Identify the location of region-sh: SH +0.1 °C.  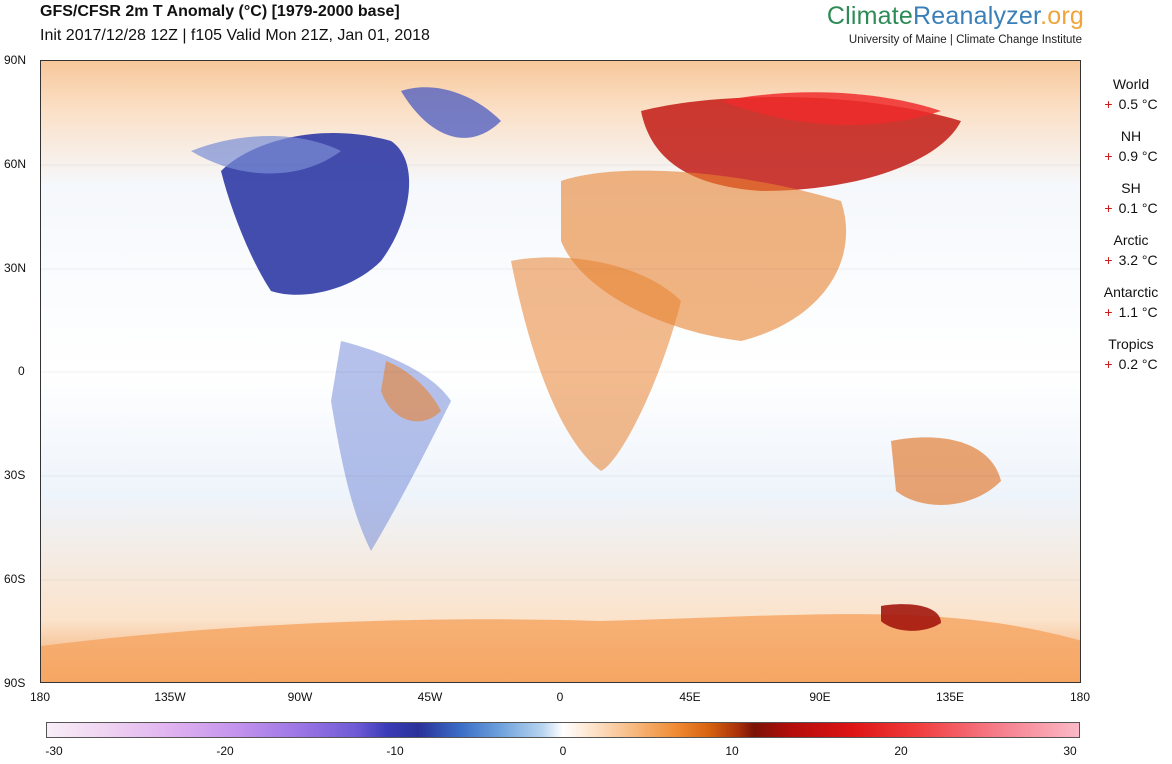
(1131, 198).